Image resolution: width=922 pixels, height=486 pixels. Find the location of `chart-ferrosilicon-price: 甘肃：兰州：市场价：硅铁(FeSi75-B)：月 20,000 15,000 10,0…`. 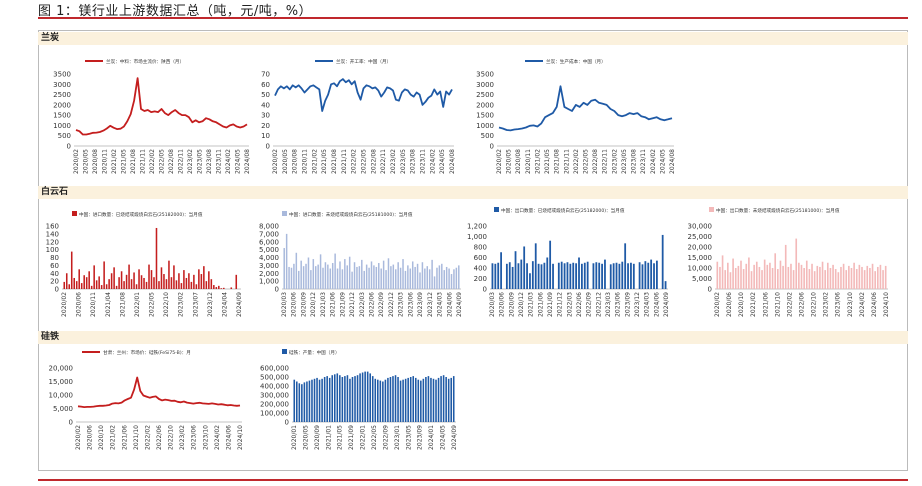

chart-ferrosilicon-price: 甘肃：兰州：市场价：硅铁(FeSi75-B)：月 20,000 15,000 10,0… is located at coordinates (147, 399).